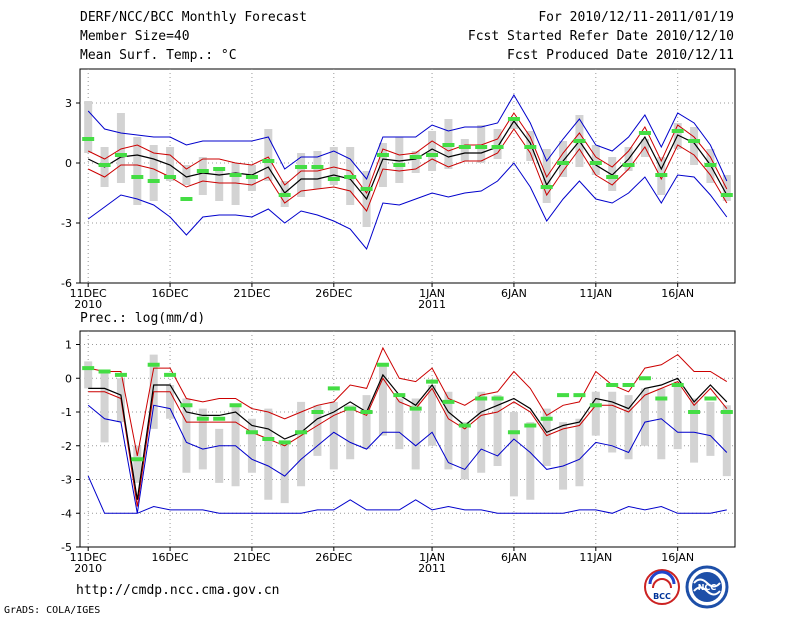 The height and width of the screenshot is (619, 800). What do you see at coordinates (68, 103) in the screenshot?
I see `y-tick-label: 3` at bounding box center [68, 103].